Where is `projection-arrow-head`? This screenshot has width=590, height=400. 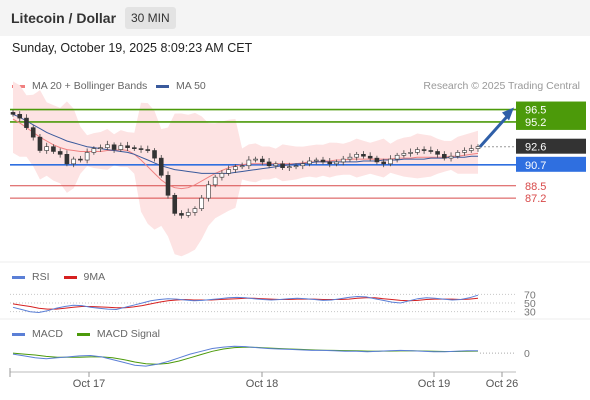
projection-arrow-head is located at coordinates (508, 114).